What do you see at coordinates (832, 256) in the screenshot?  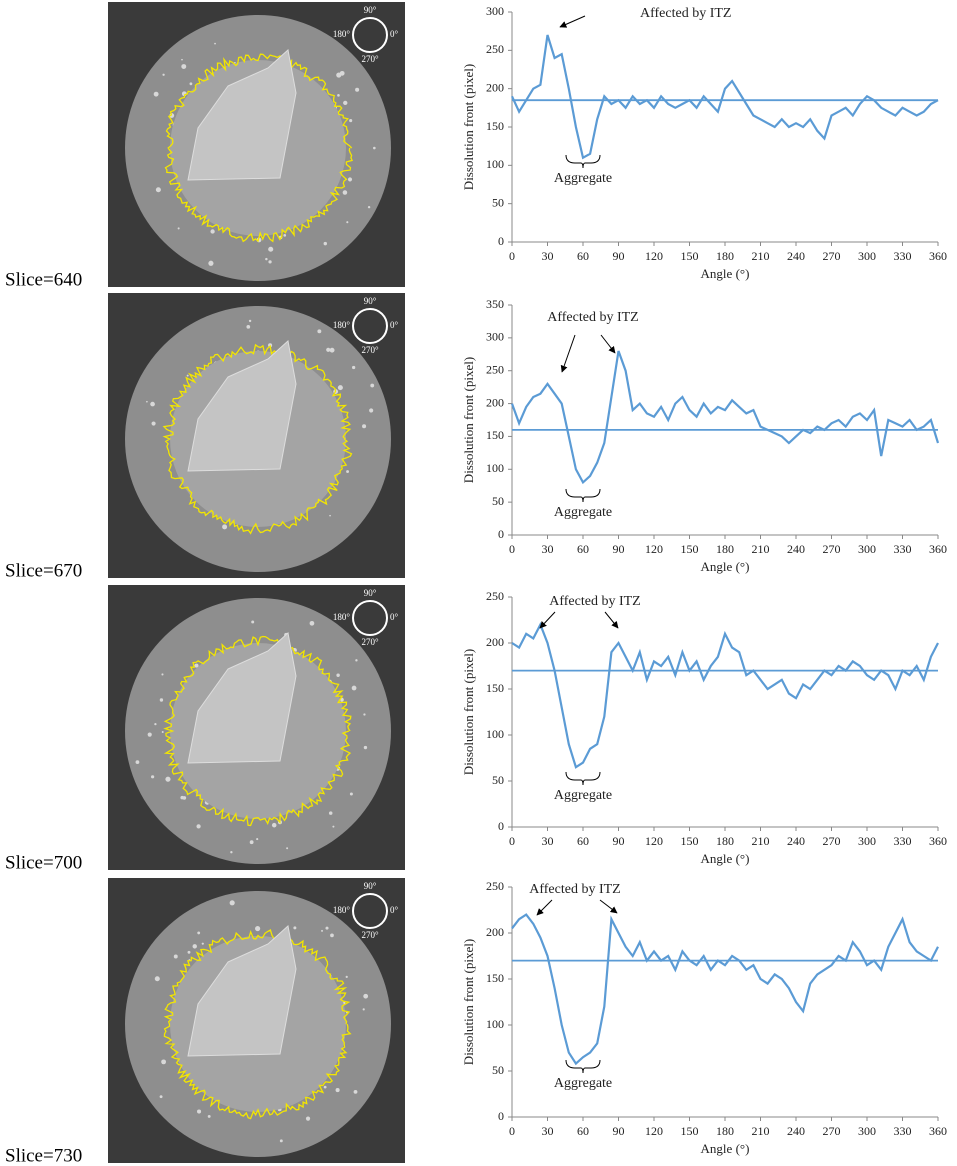 I see `x-tick-label: 270` at bounding box center [832, 256].